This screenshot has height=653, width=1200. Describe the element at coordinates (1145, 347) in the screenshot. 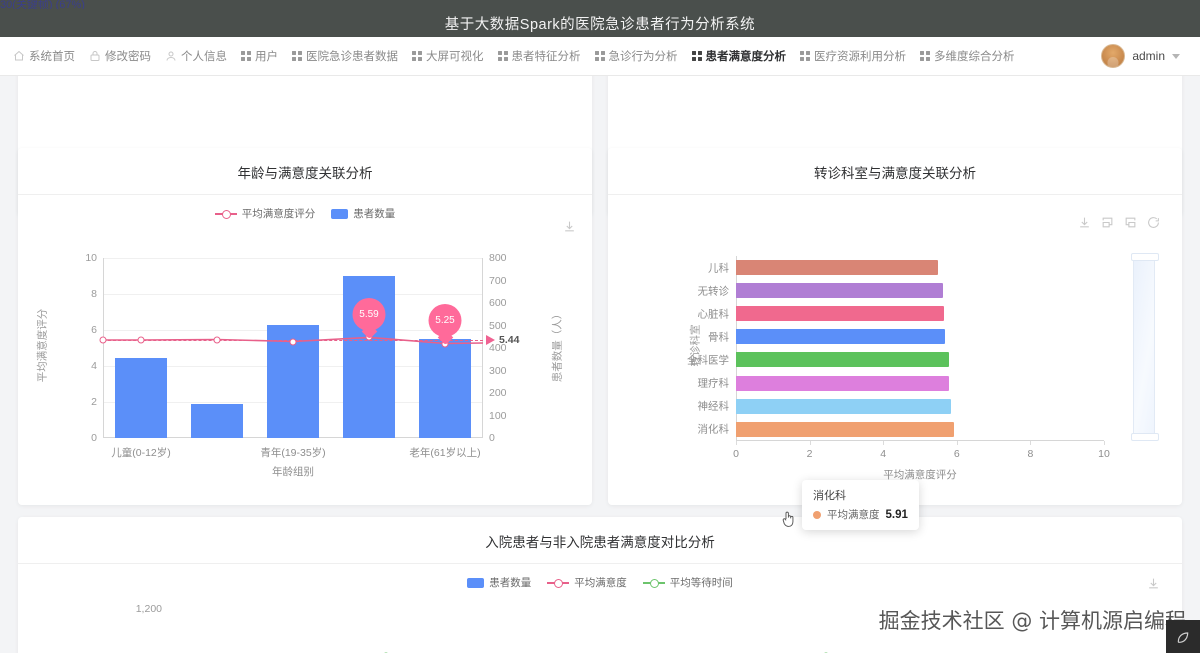

I see `vertical-zoom-slider` at that location.